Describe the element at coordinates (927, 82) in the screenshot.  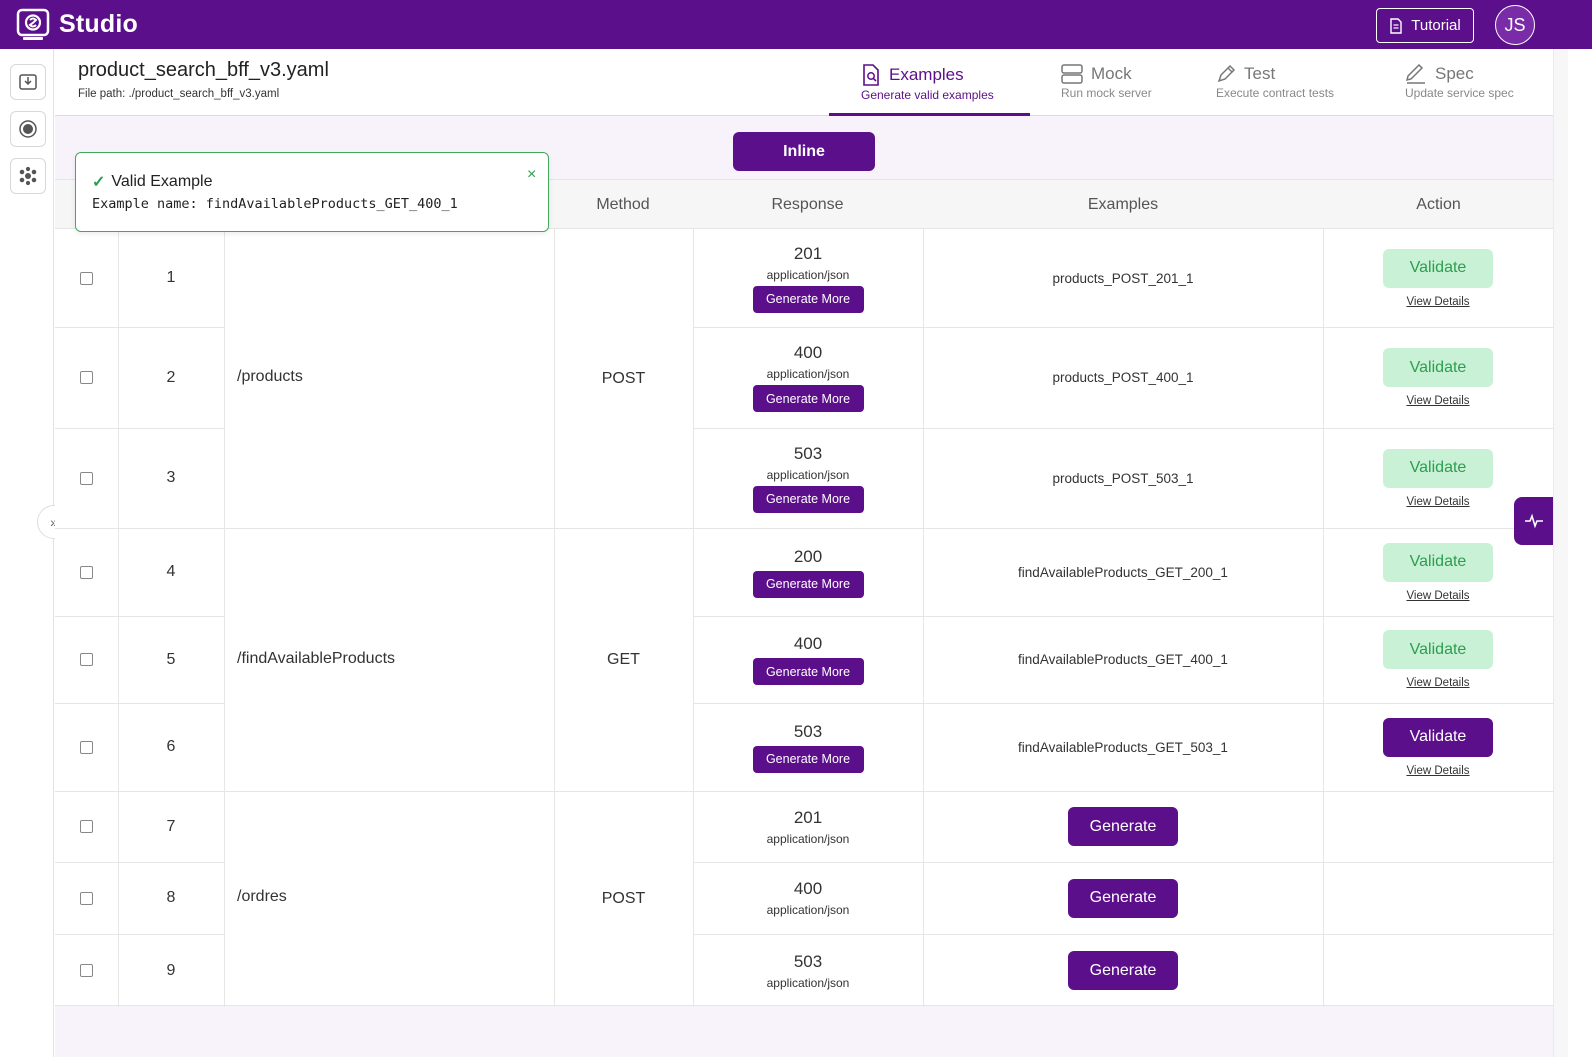
I see `tab-examples: Examples Generate valid examples` at that location.